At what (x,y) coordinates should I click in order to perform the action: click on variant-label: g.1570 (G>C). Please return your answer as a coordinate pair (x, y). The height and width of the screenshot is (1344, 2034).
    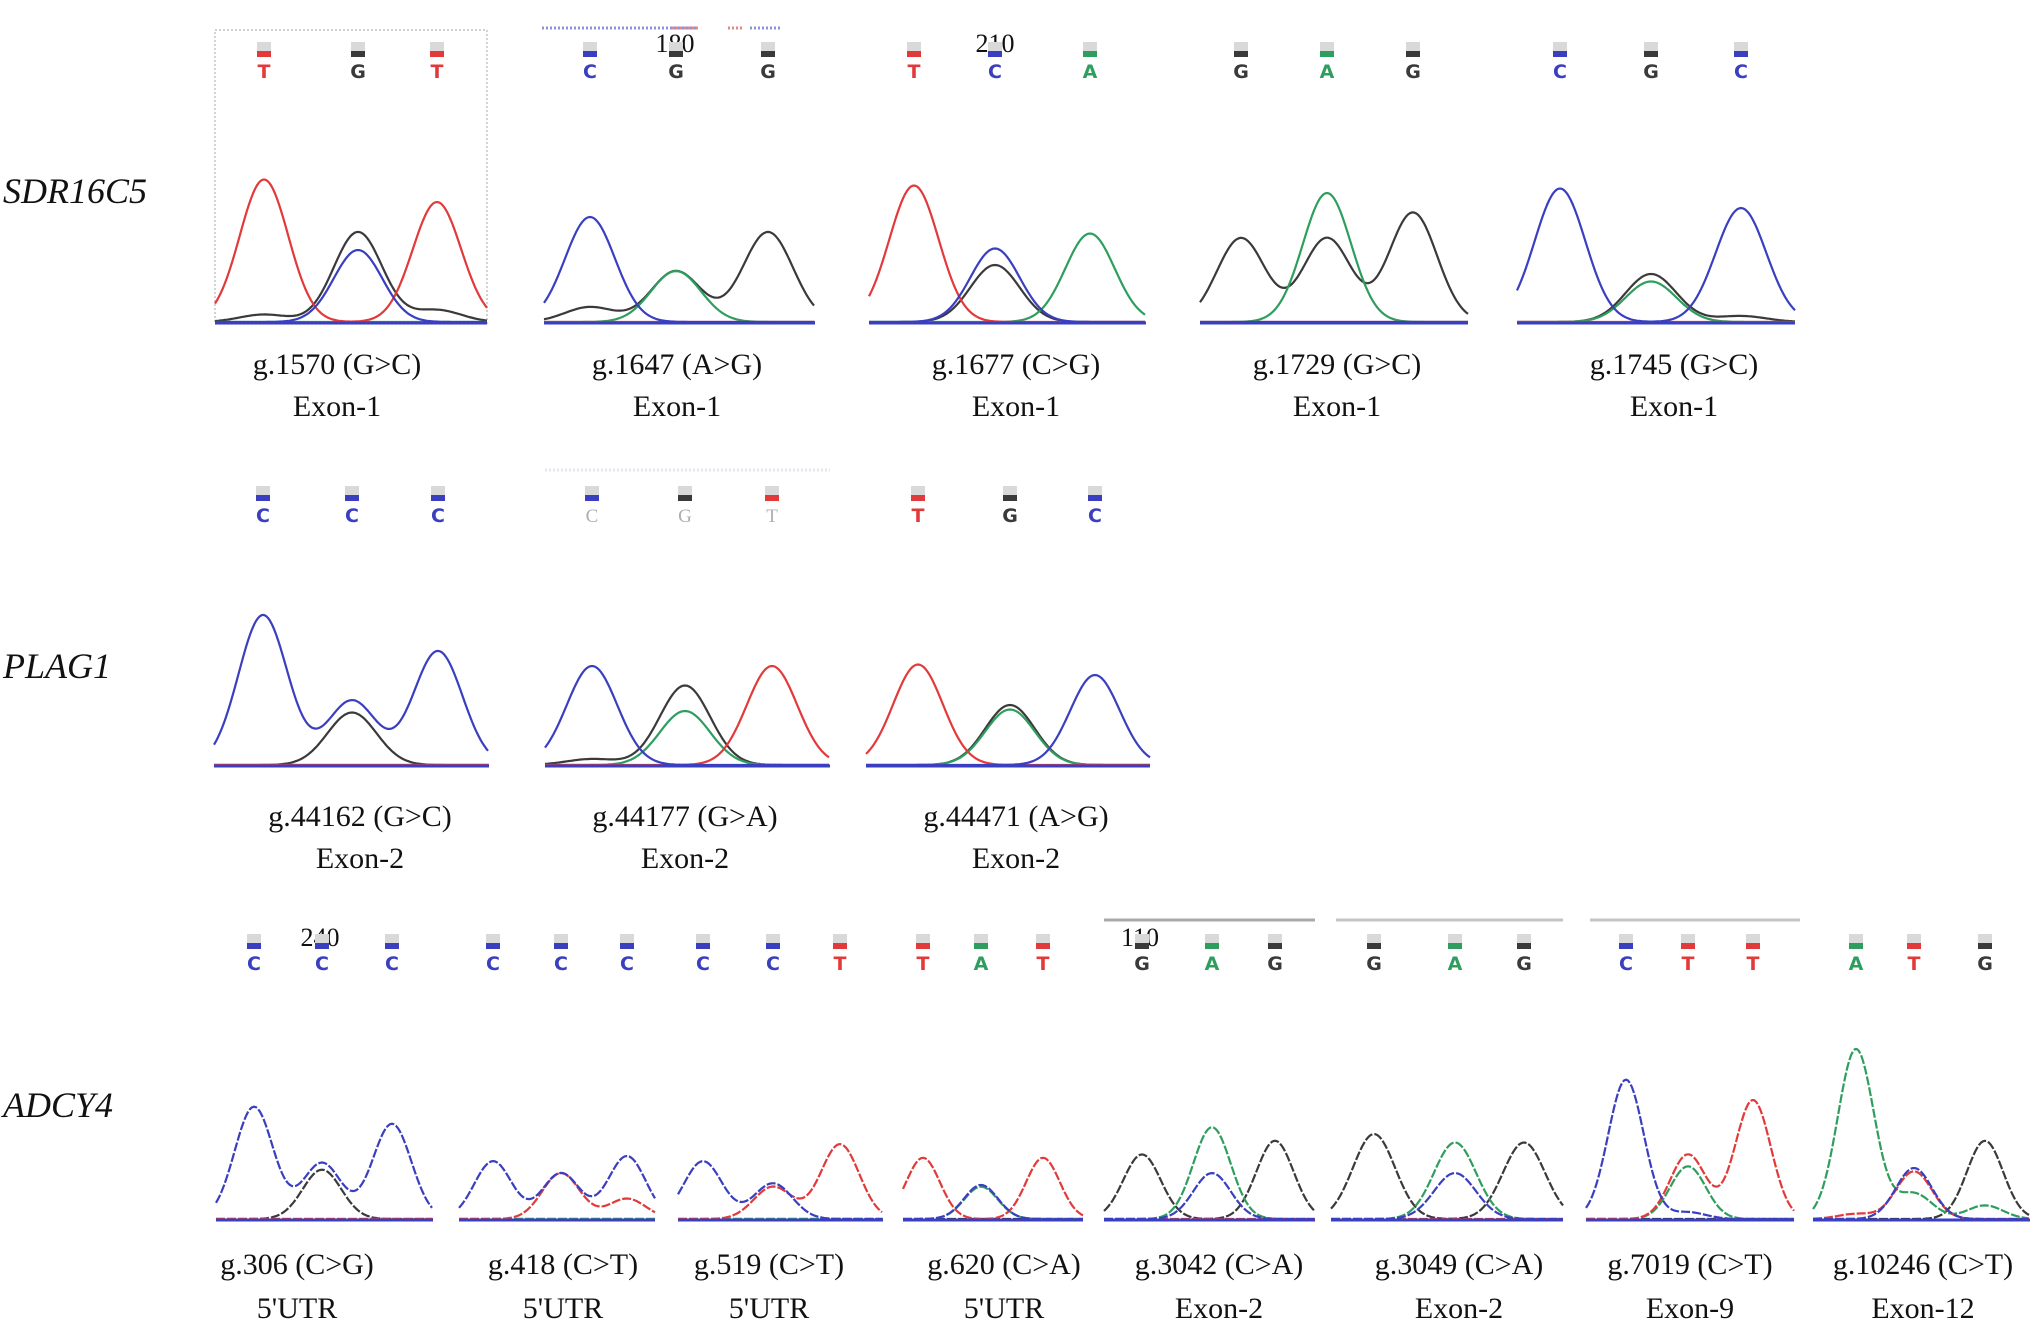
    Looking at the image, I should click on (337, 364).